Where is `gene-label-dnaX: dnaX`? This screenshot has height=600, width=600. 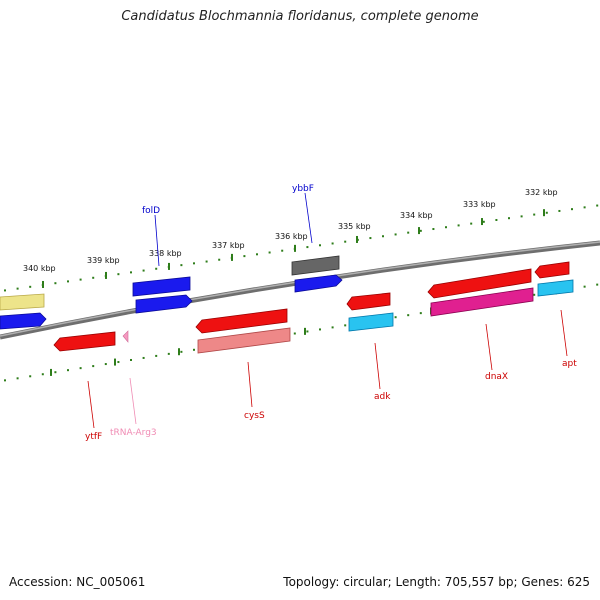 gene-label-dnaX: dnaX is located at coordinates (496, 377).